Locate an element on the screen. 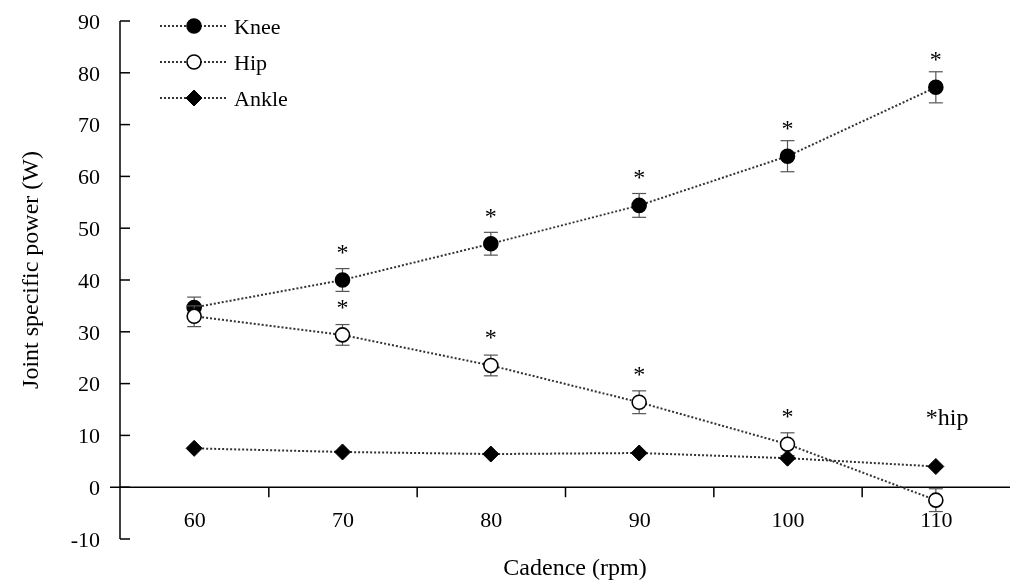 This screenshot has width=1025, height=585. y-tick-label: -10 is located at coordinates (85, 539).